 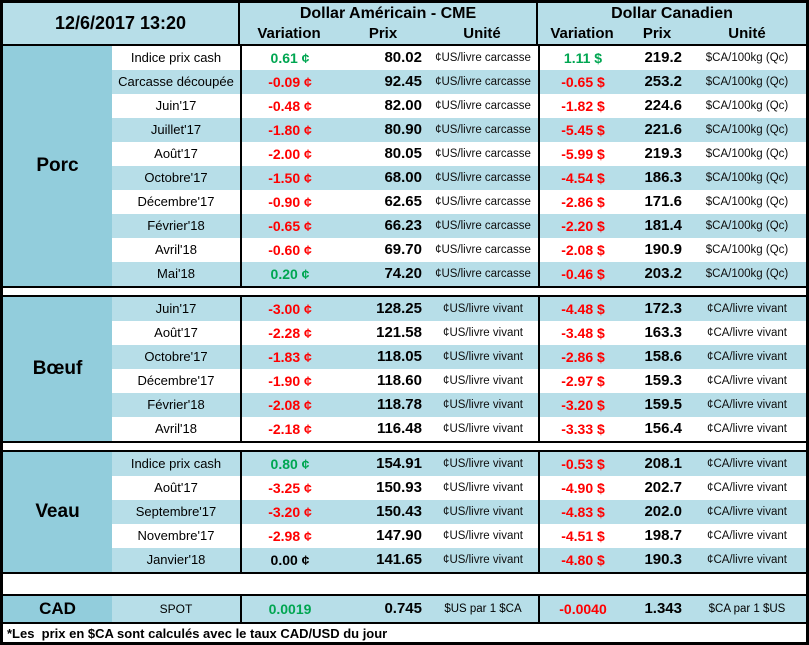 I want to click on cad-us-variation: 0.0019, so click(x=289, y=609).